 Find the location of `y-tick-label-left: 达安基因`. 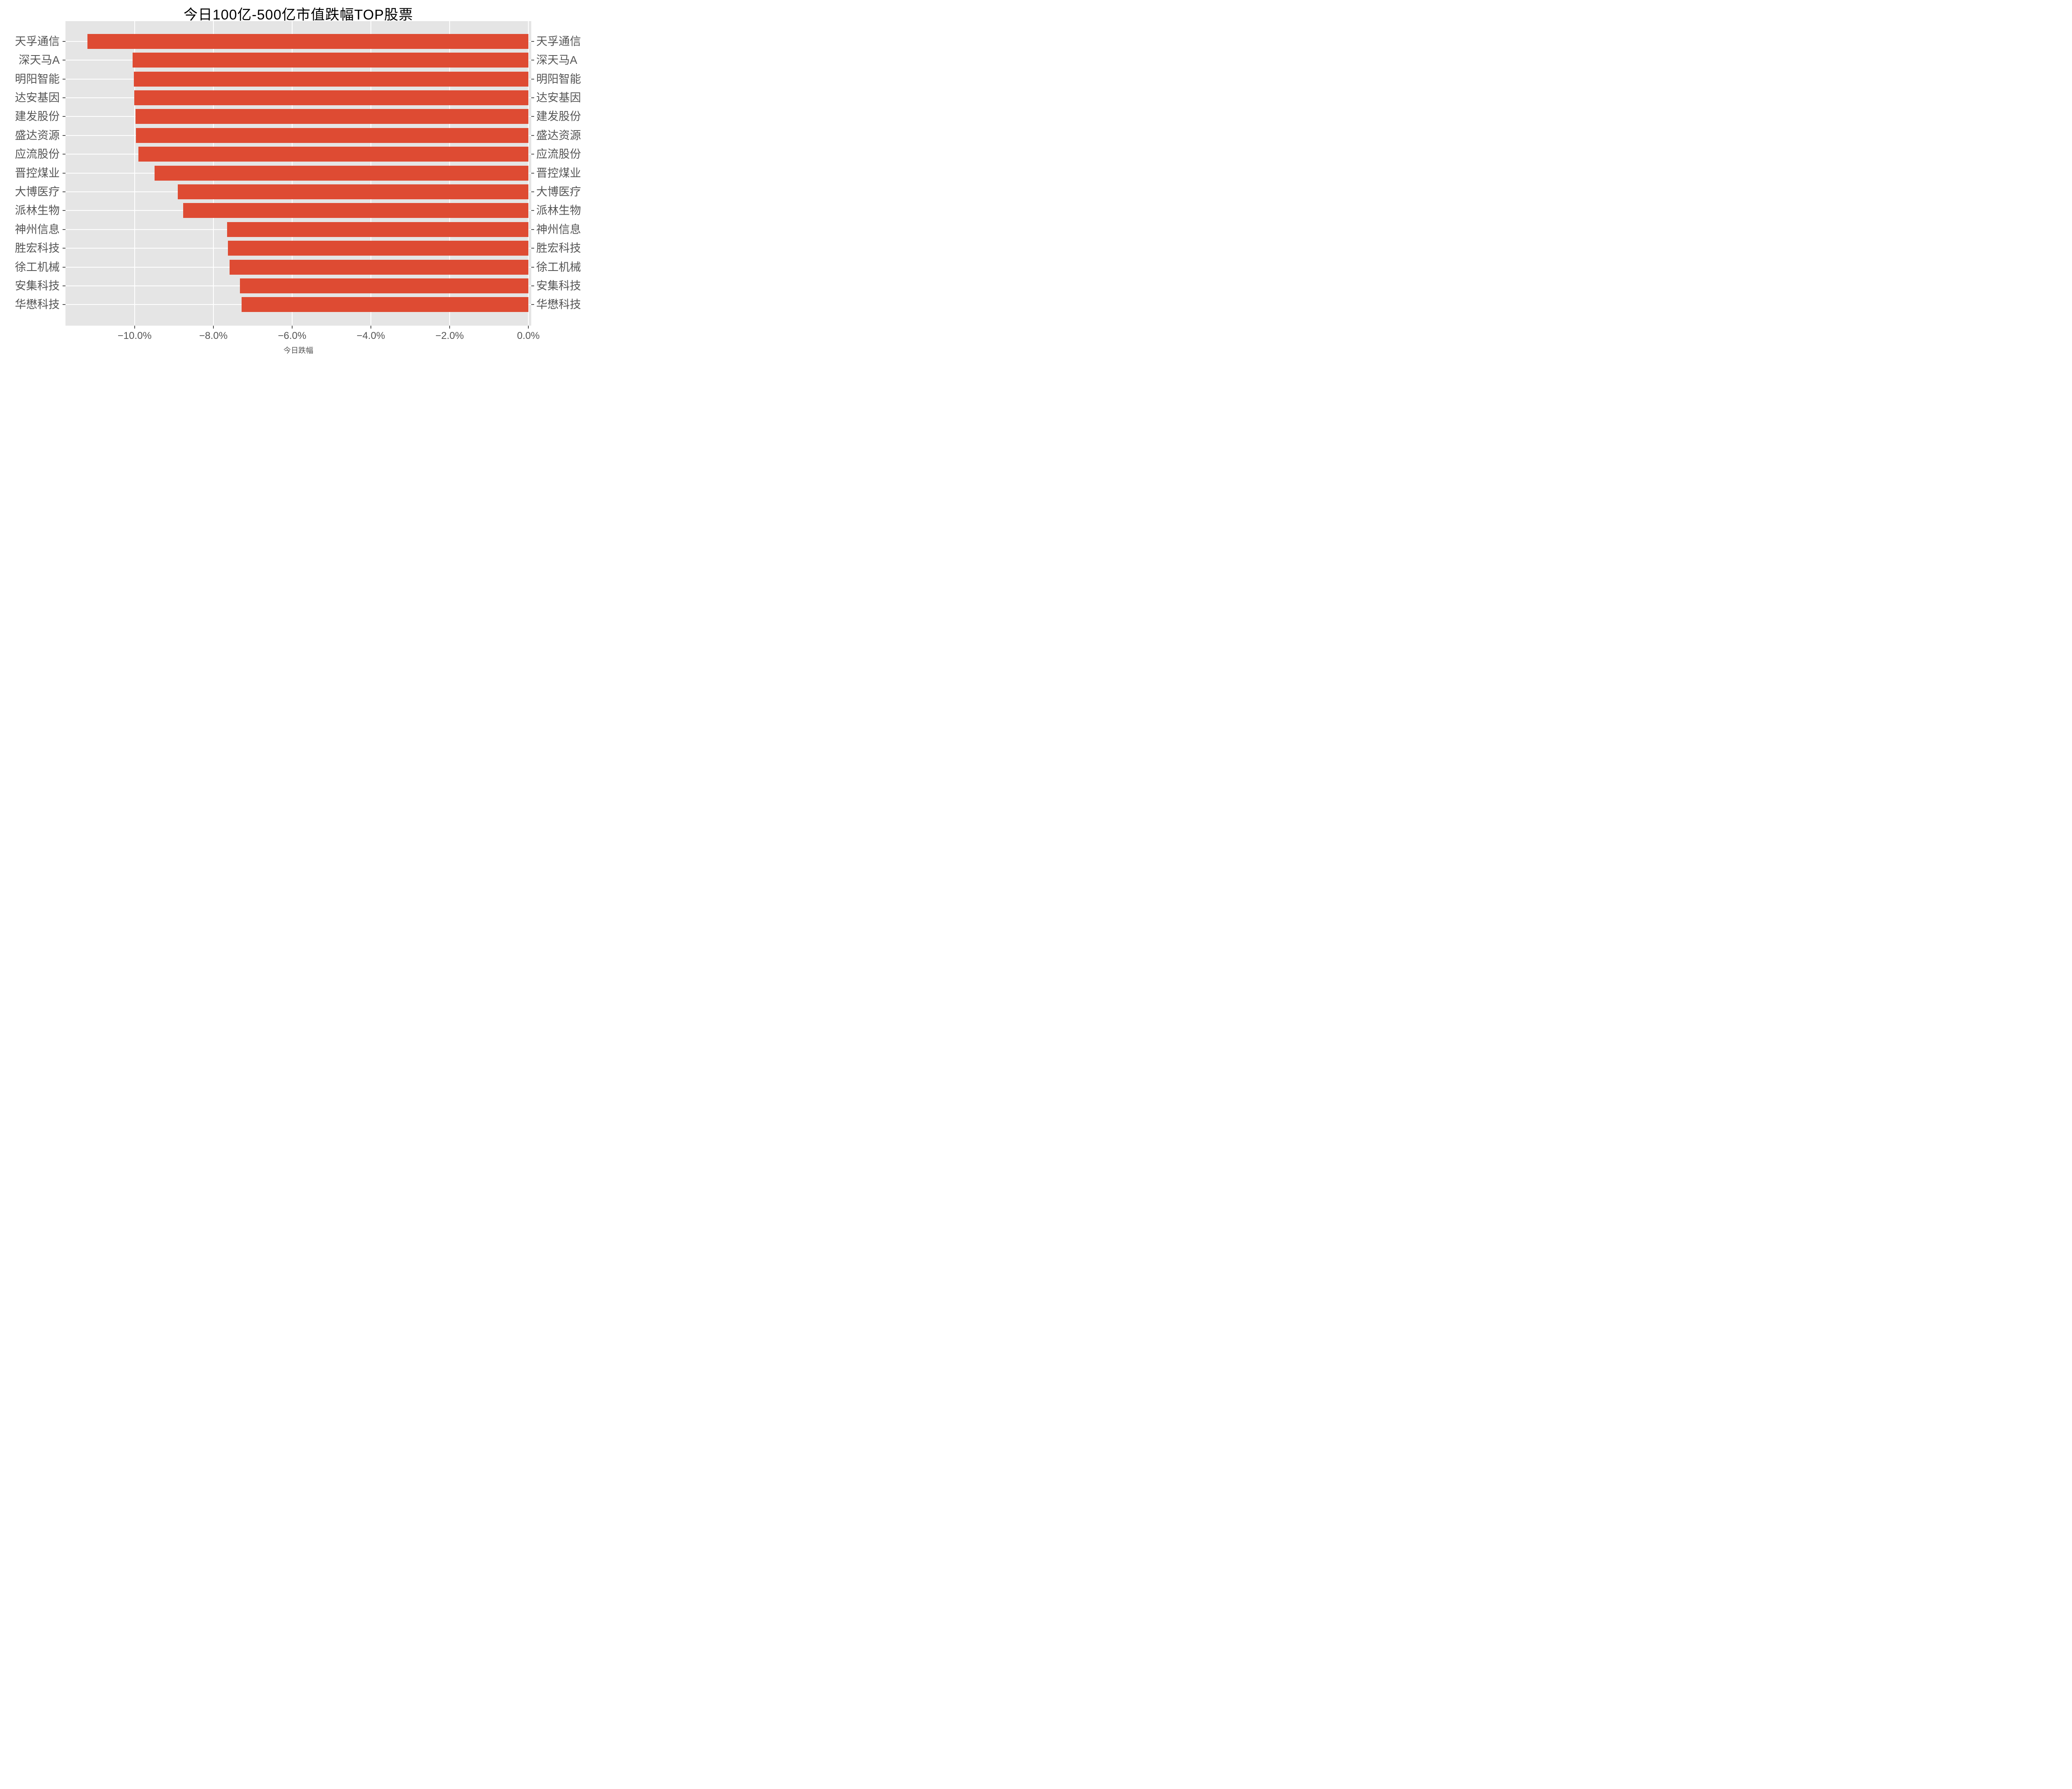

y-tick-label-left: 达安基因 is located at coordinates (37, 98).